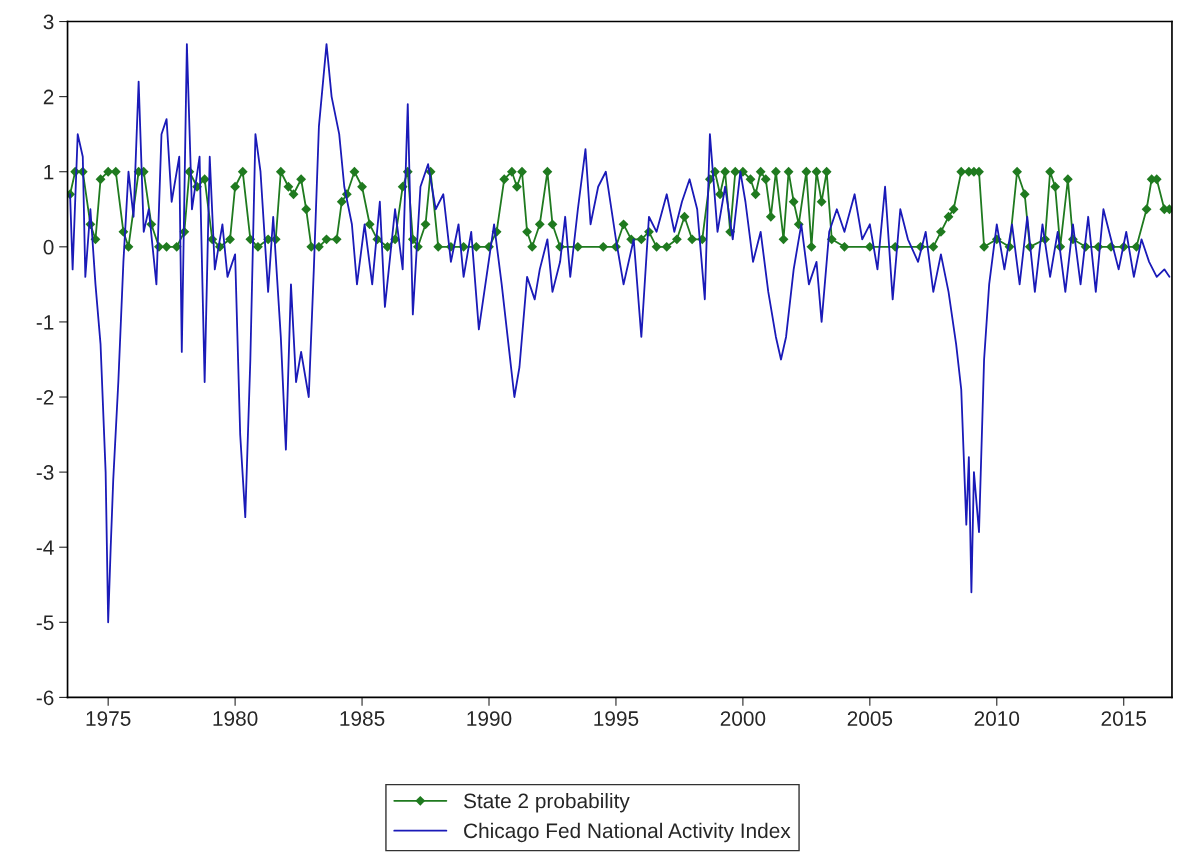 This screenshot has width=1185, height=861. I want to click on x-tick-label: 2000, so click(743, 718).